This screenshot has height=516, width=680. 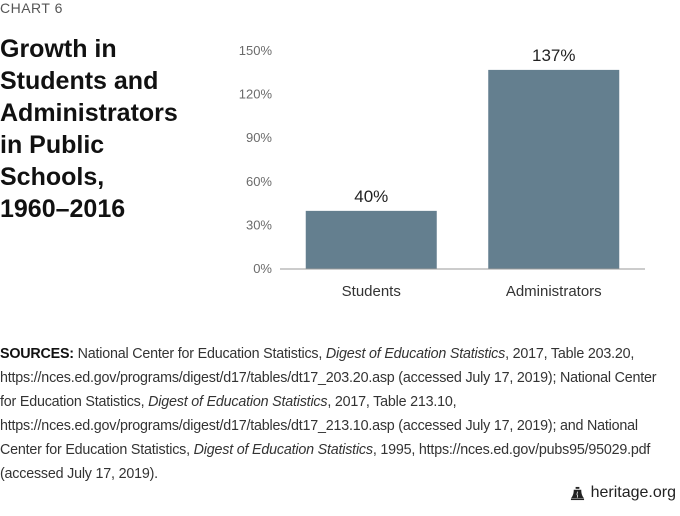 I want to click on y-tick-label: 30%, so click(x=259, y=224).